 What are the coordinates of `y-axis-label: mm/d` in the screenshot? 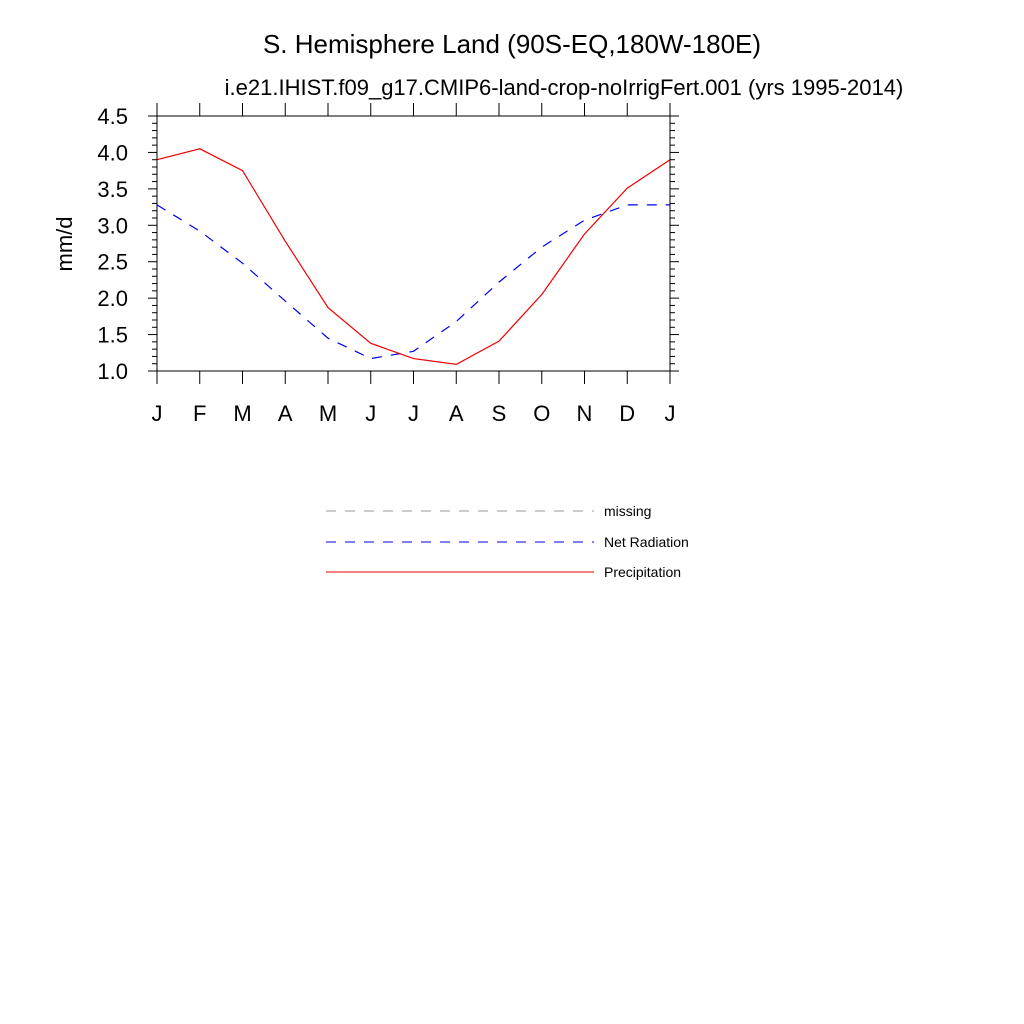 It's located at (64, 244).